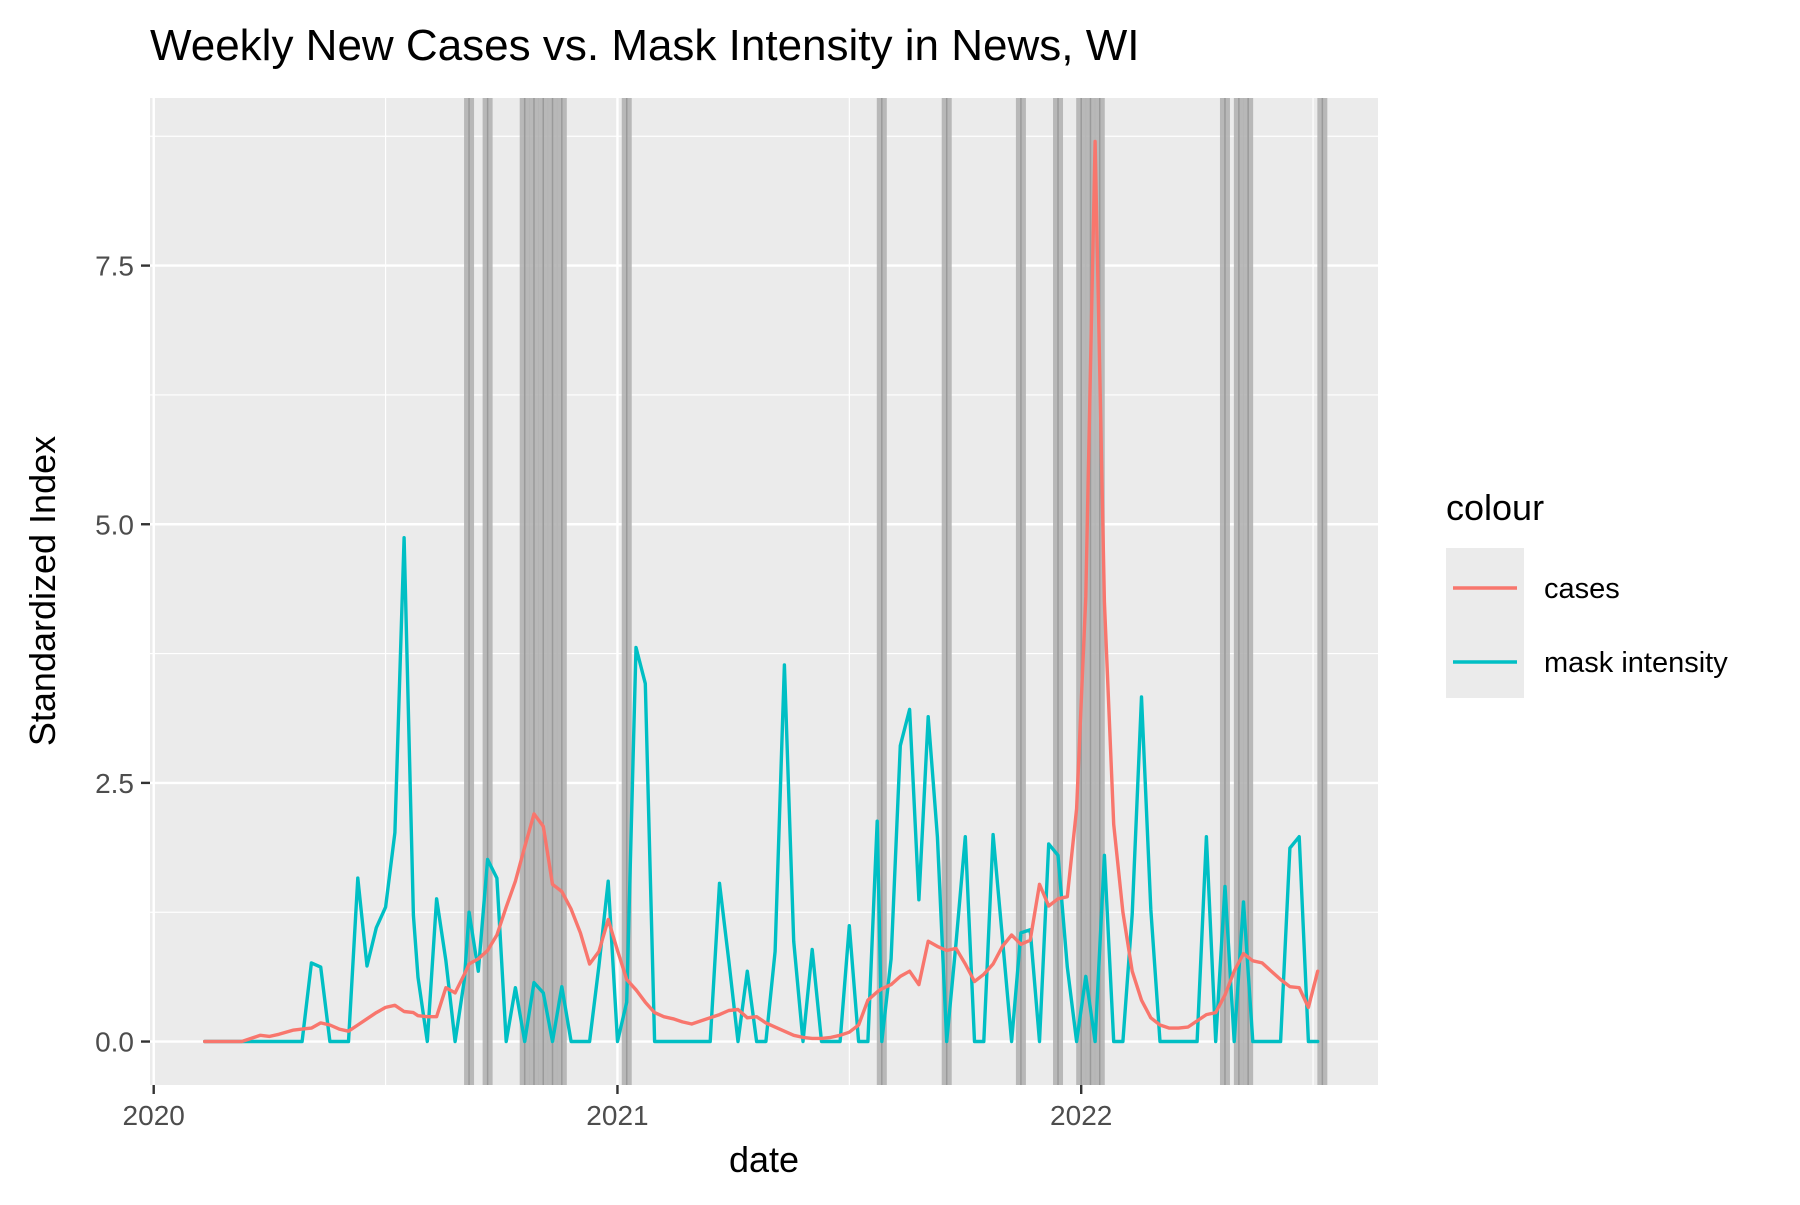  Describe the element at coordinates (1636, 663) in the screenshot. I see `legend-label-mask-intensity: mask intensity` at that location.